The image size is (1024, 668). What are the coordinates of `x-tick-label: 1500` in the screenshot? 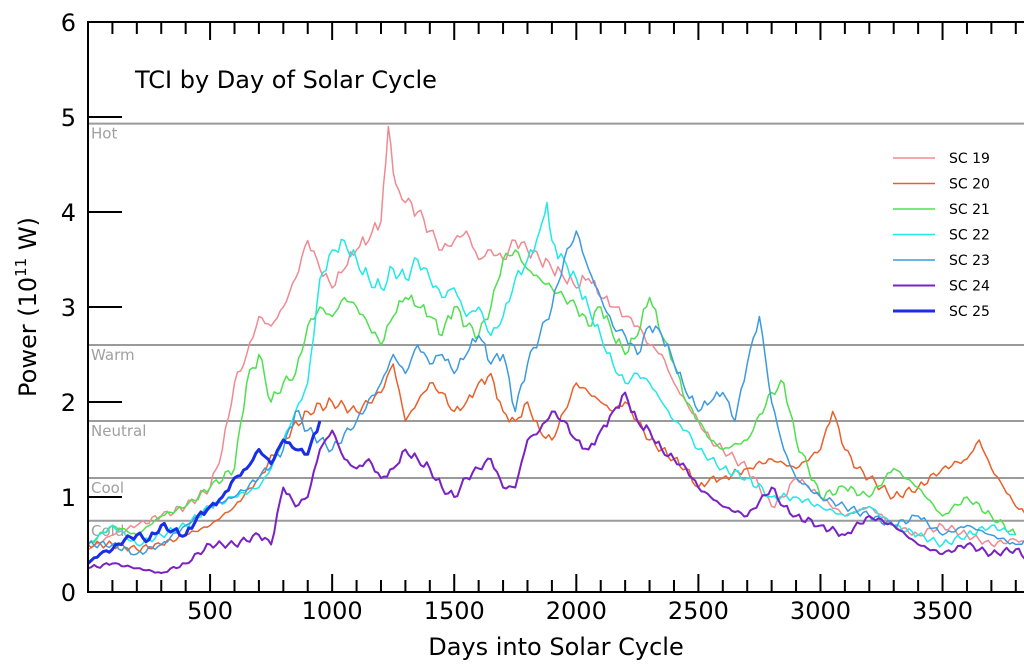 It's located at (454, 611).